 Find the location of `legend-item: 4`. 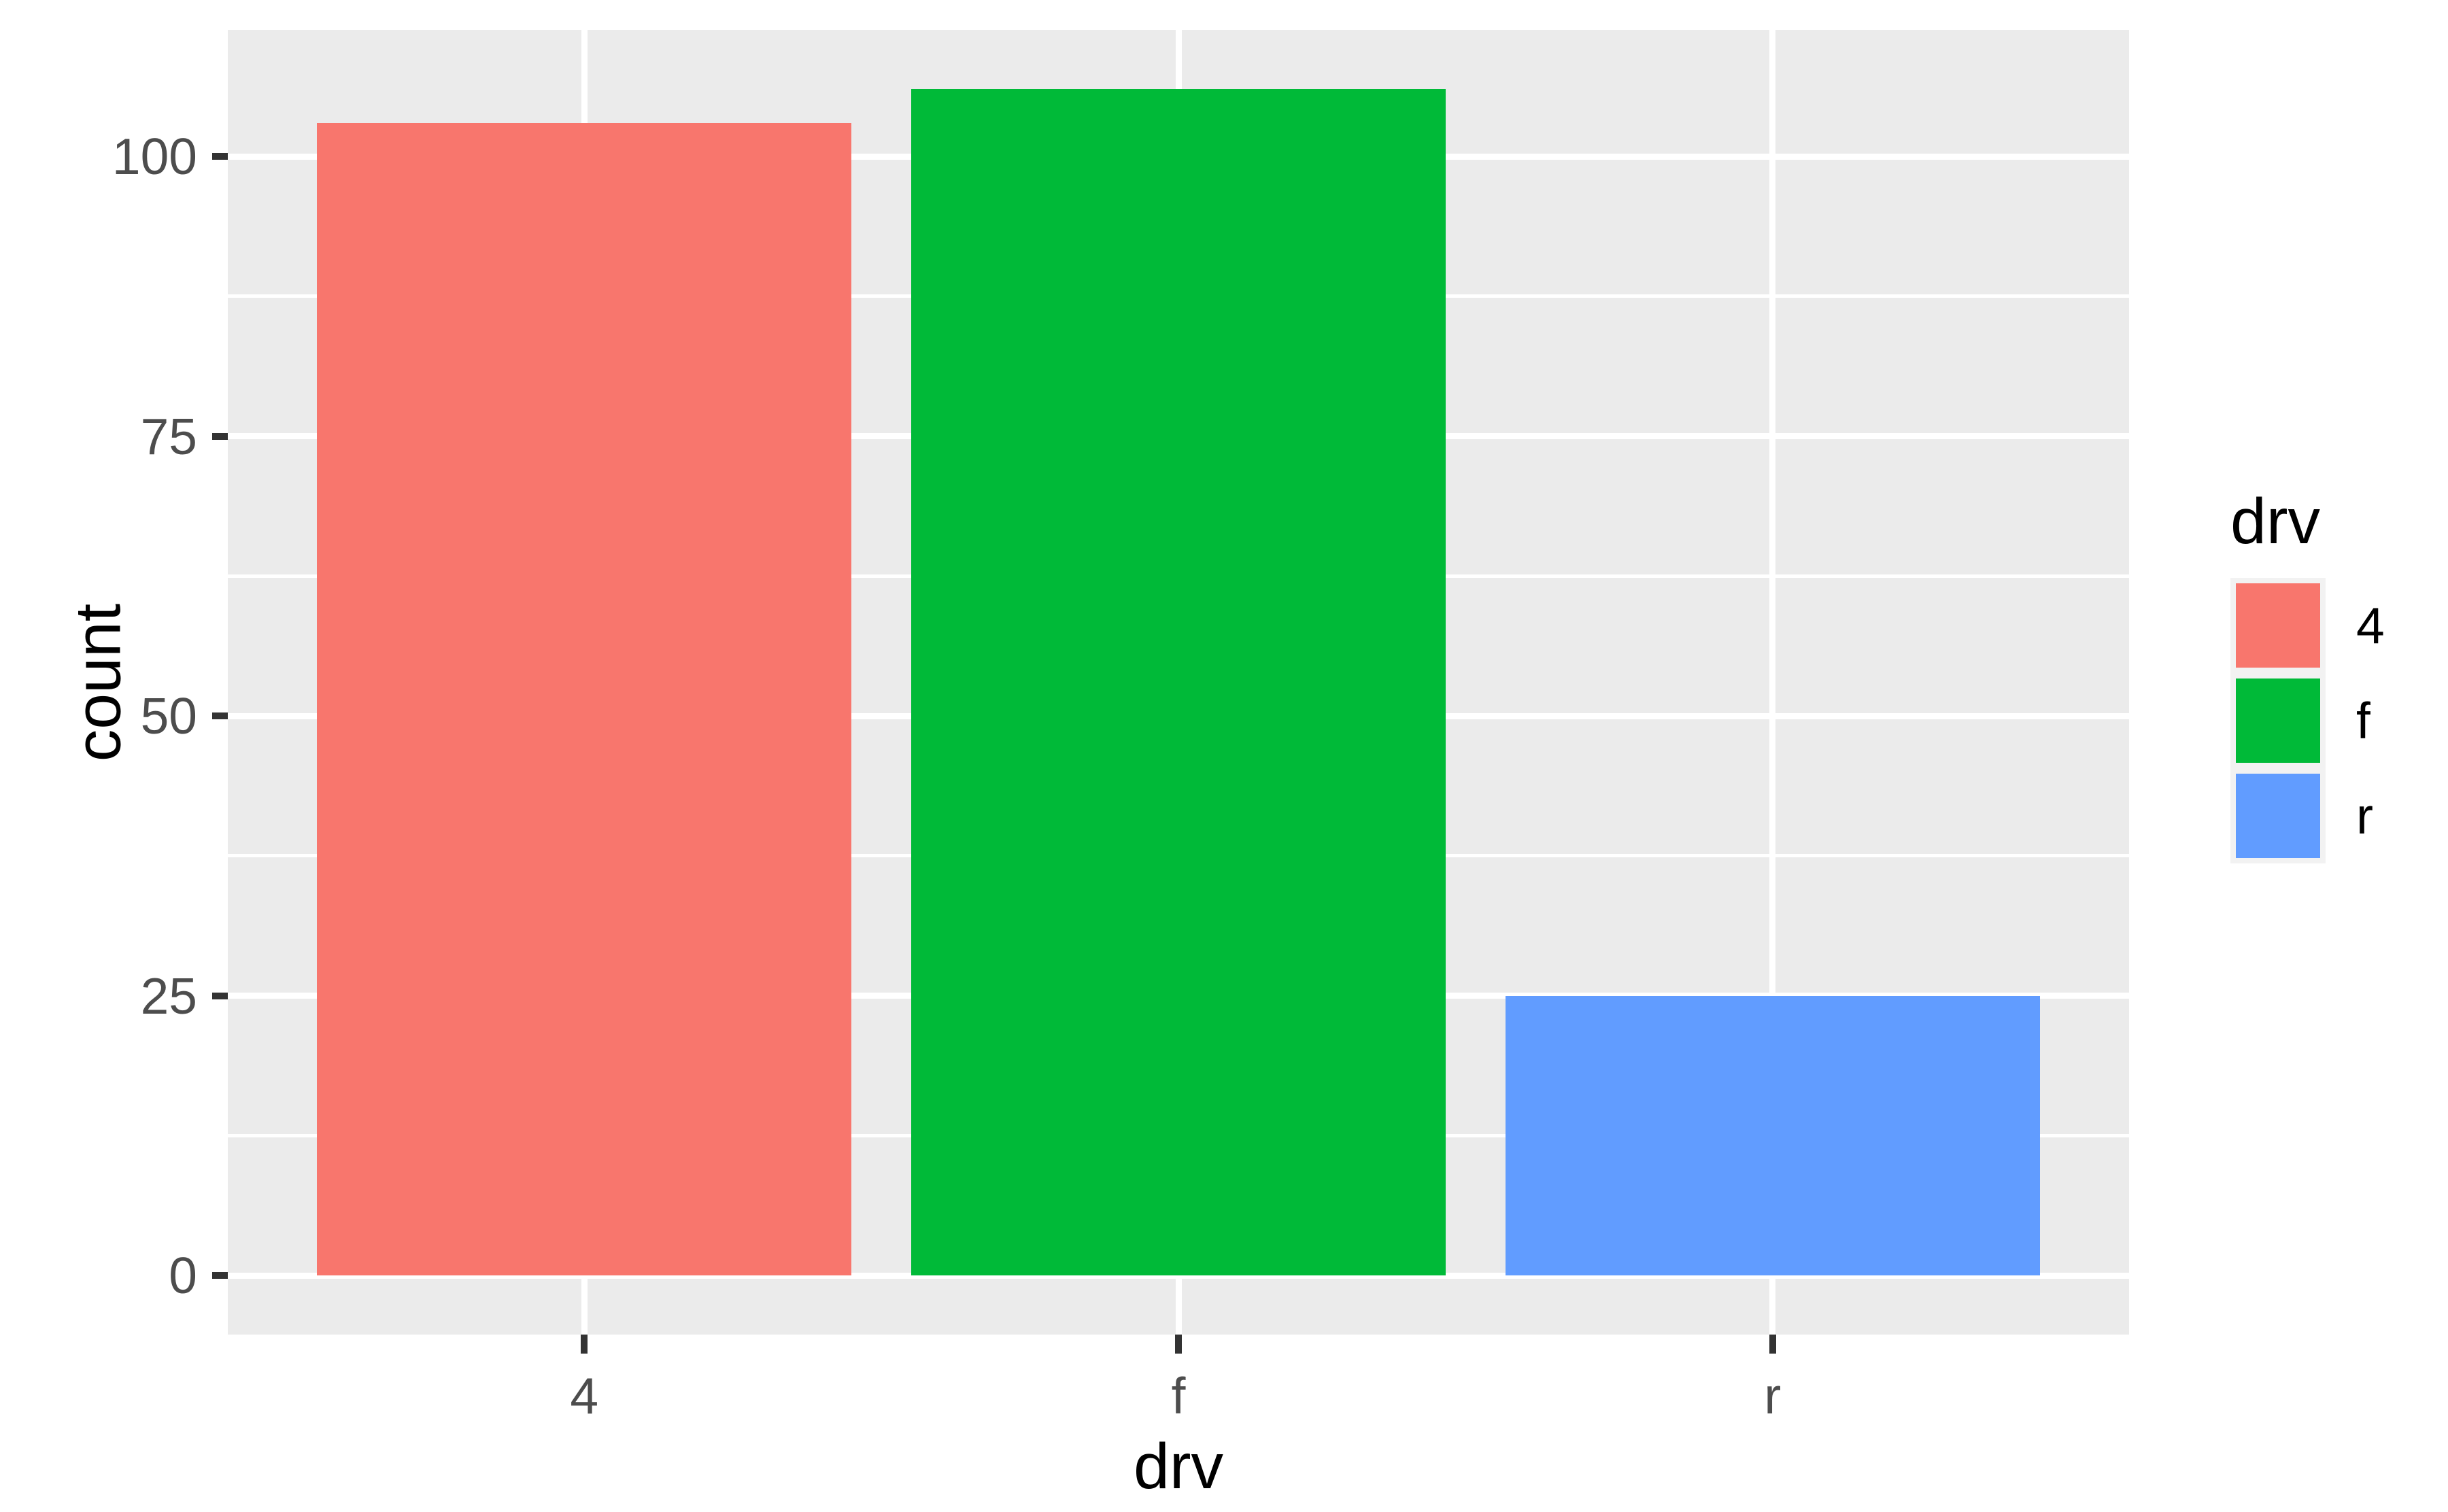

legend-item: 4 is located at coordinates (2308, 625).